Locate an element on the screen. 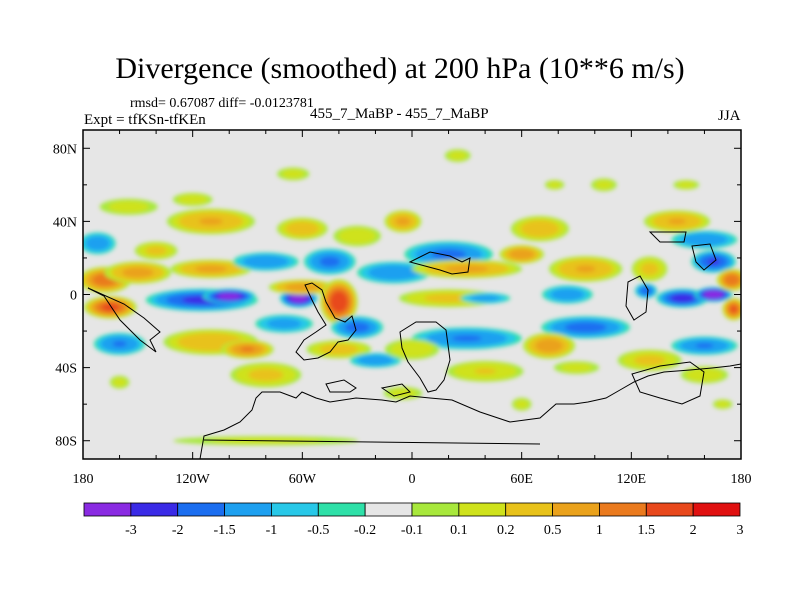 The image size is (800, 600). colorbar-label: 0.2 is located at coordinates (506, 530).